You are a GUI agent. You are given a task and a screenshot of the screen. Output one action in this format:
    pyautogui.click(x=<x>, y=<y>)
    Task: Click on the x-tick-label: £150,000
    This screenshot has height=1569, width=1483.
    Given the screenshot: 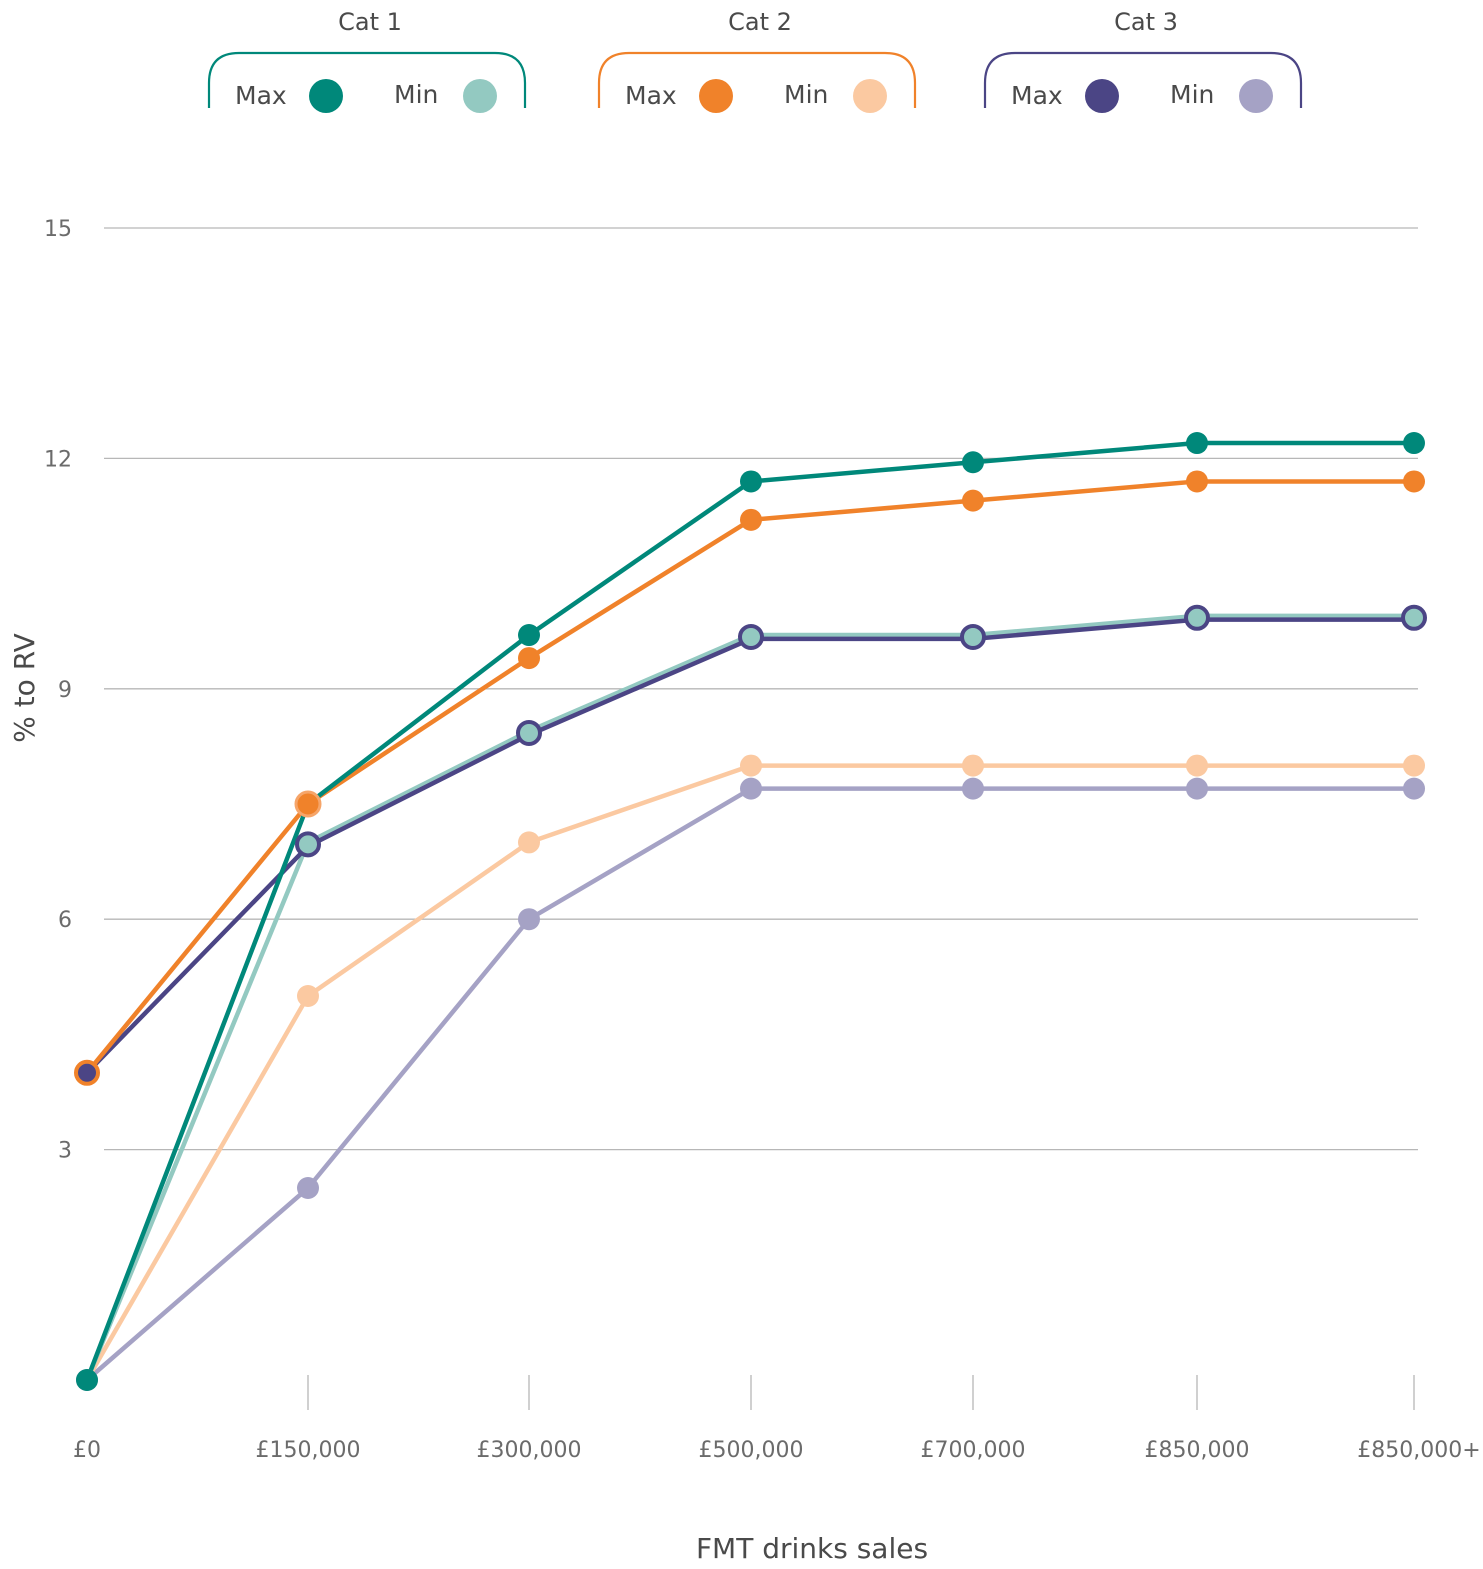 What is the action you would take?
    pyautogui.click(x=308, y=1450)
    